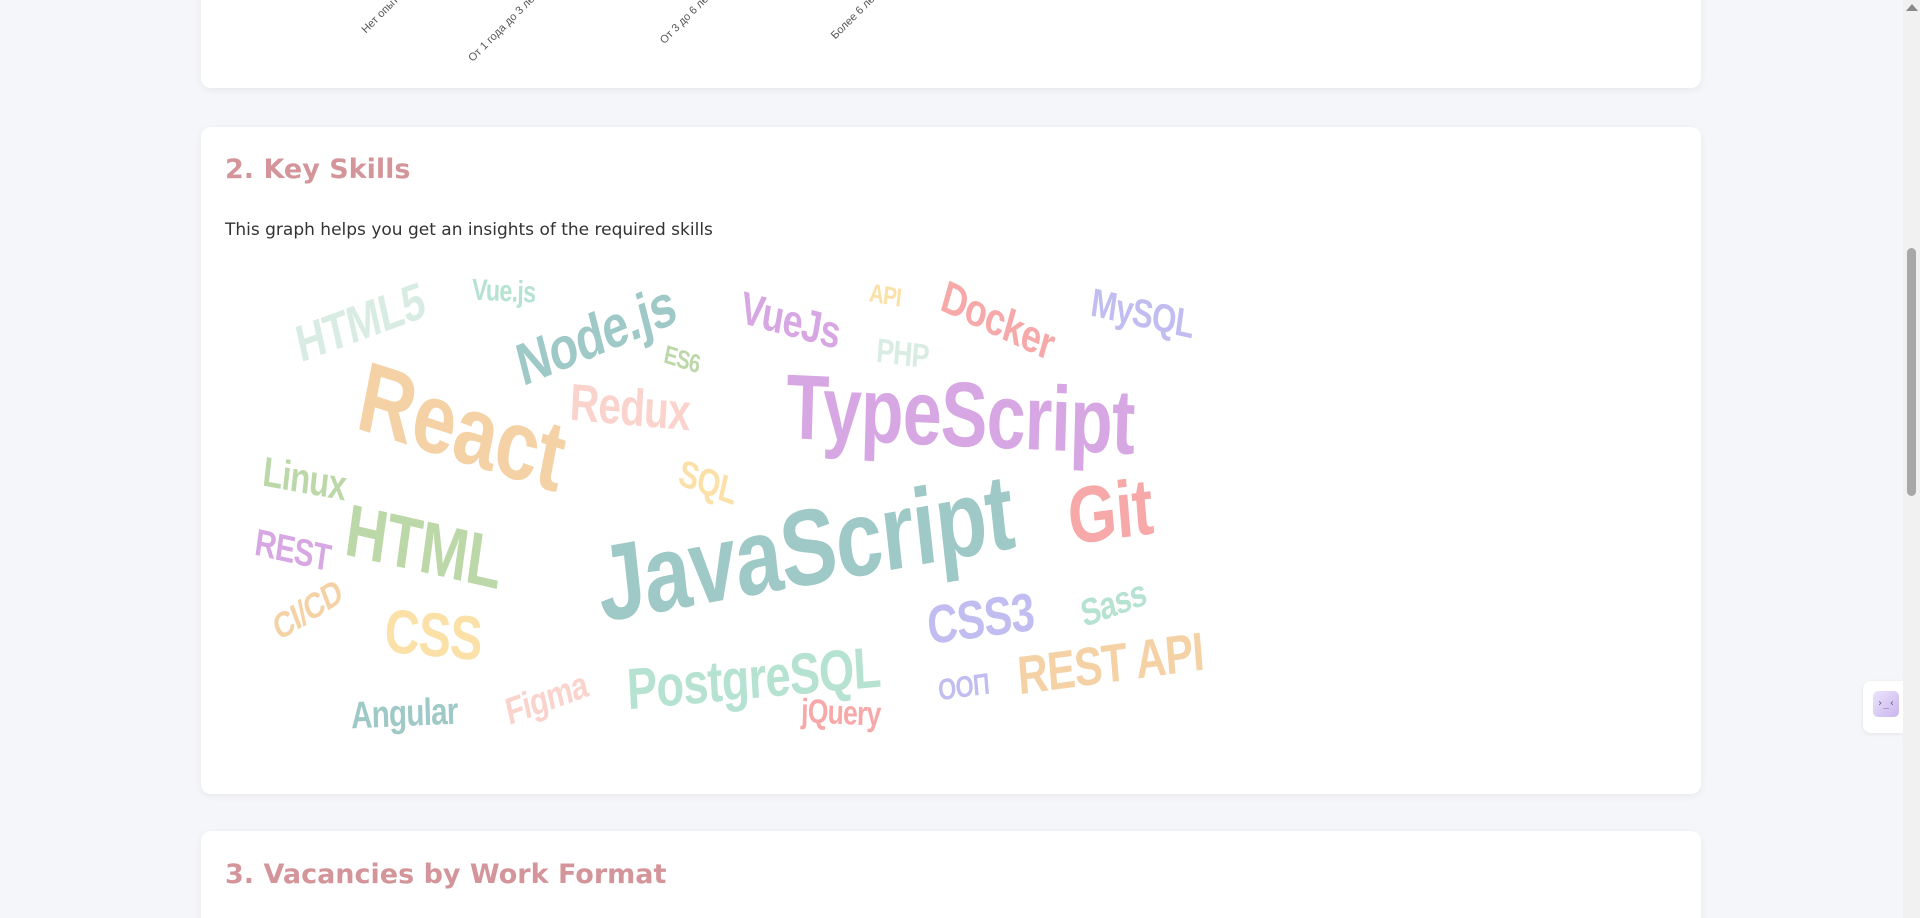  I want to click on word-mysql: MySQL, so click(1142, 314).